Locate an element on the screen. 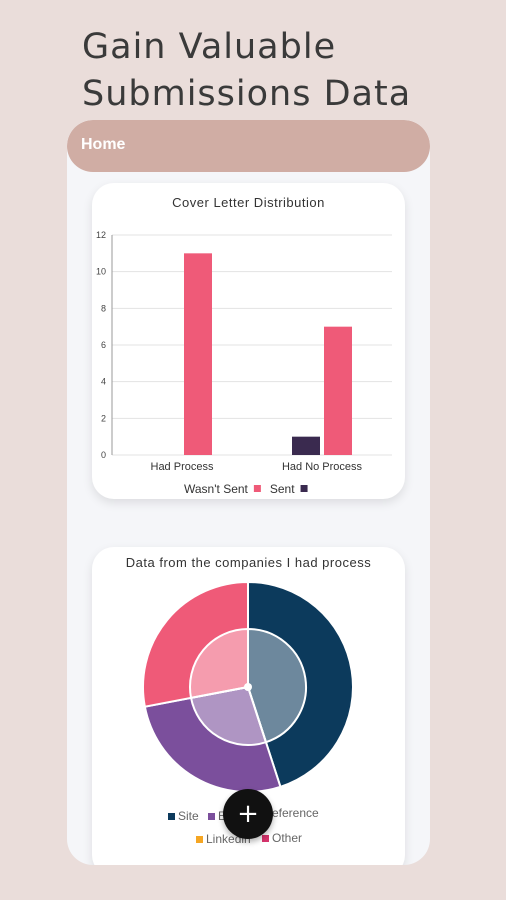 The height and width of the screenshot is (900, 506). pie-slice-email is located at coordinates (212, 739).